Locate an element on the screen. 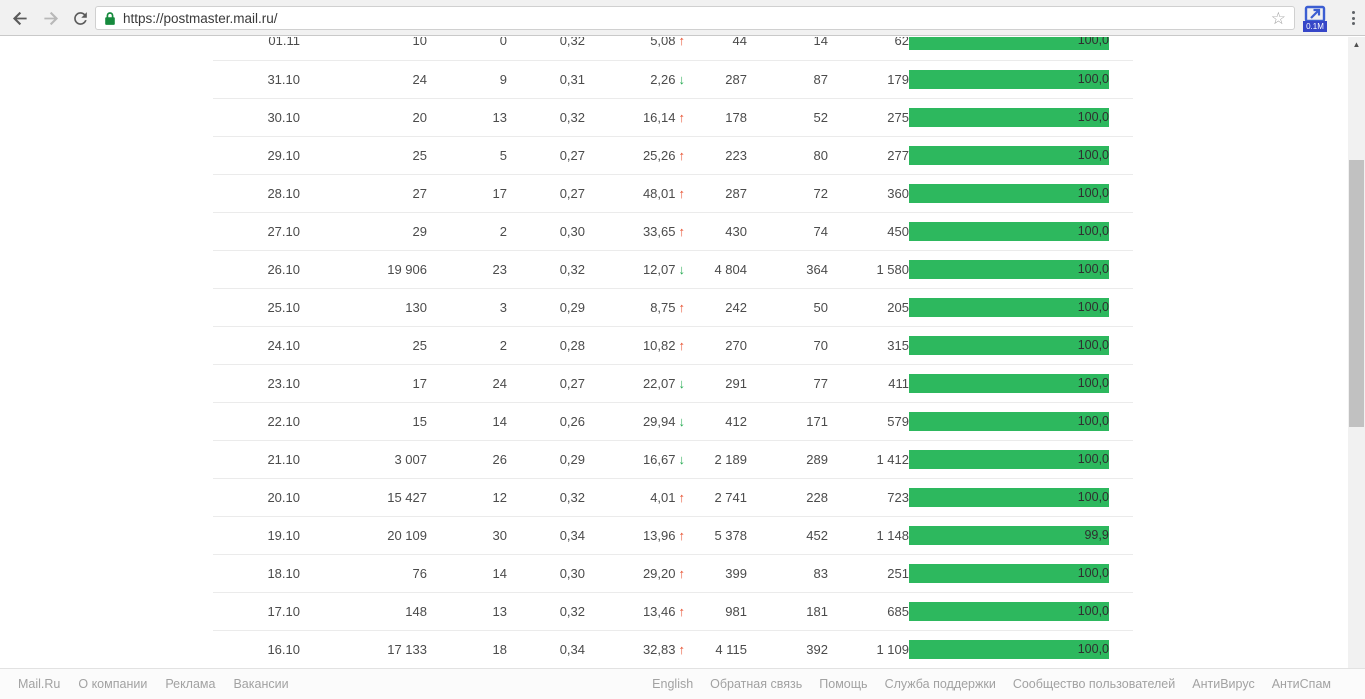 Image resolution: width=1365 pixels, height=699 pixels. footer-link: English is located at coordinates (673, 684).